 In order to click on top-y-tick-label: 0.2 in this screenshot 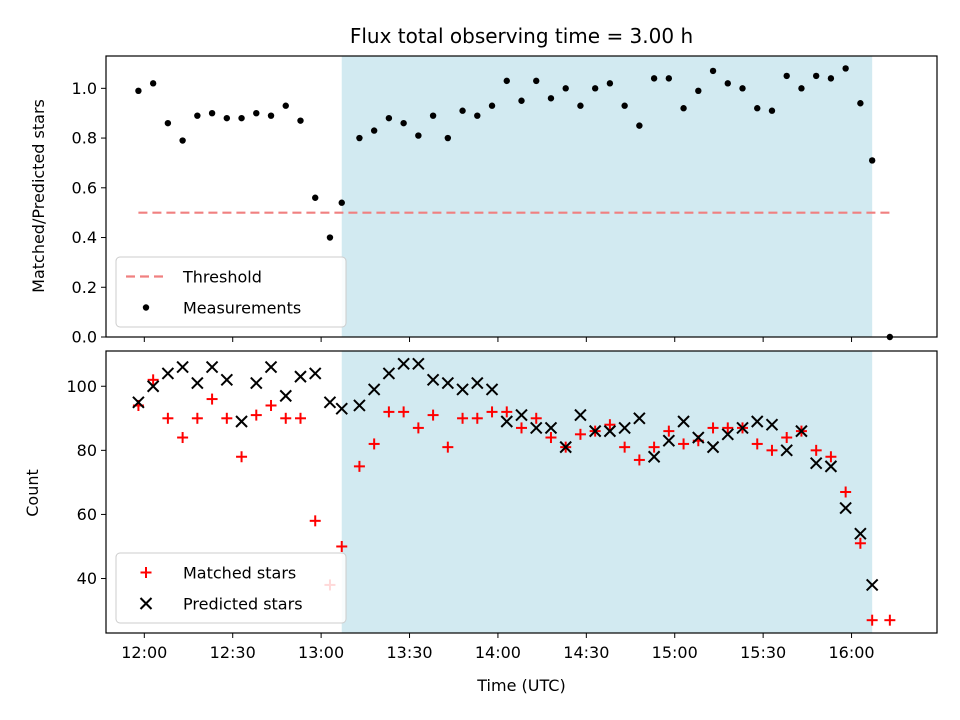, I will do `click(84, 287)`.